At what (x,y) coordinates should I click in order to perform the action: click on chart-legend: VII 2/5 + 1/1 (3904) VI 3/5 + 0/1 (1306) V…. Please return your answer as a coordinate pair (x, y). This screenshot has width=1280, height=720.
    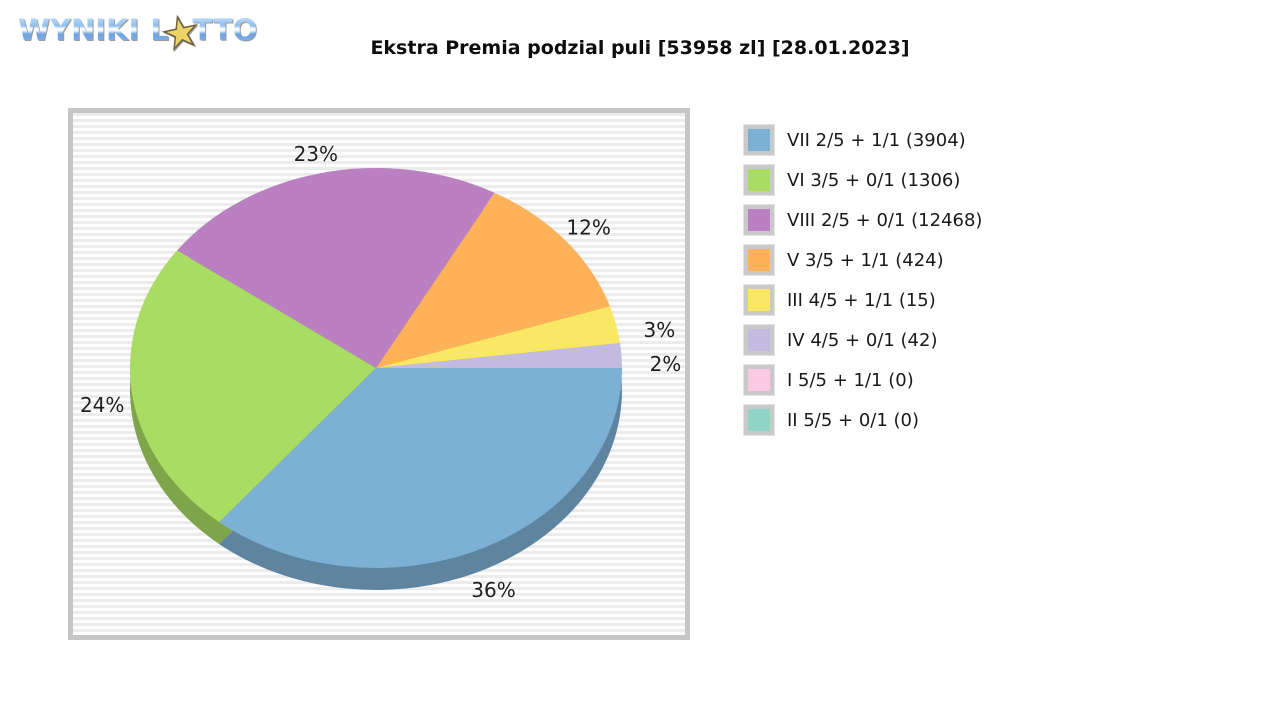
    Looking at the image, I should click on (863, 280).